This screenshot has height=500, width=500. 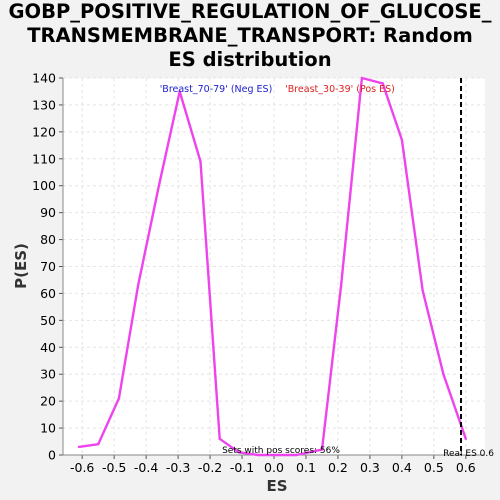 What do you see at coordinates (48, 347) in the screenshot?
I see `y-tick-label: 40` at bounding box center [48, 347].